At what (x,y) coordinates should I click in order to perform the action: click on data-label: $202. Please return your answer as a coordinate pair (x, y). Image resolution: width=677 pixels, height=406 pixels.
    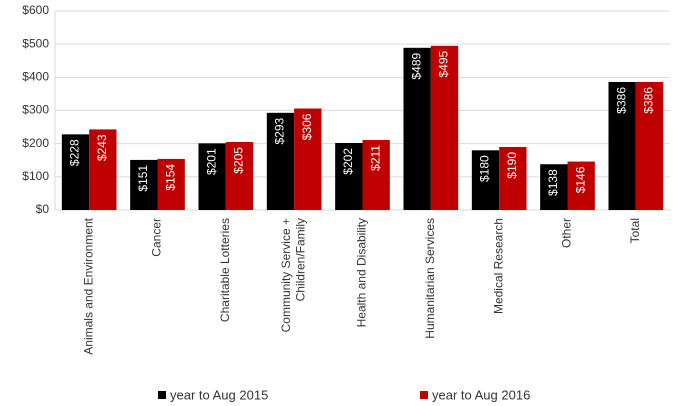
    Looking at the image, I should click on (348, 161).